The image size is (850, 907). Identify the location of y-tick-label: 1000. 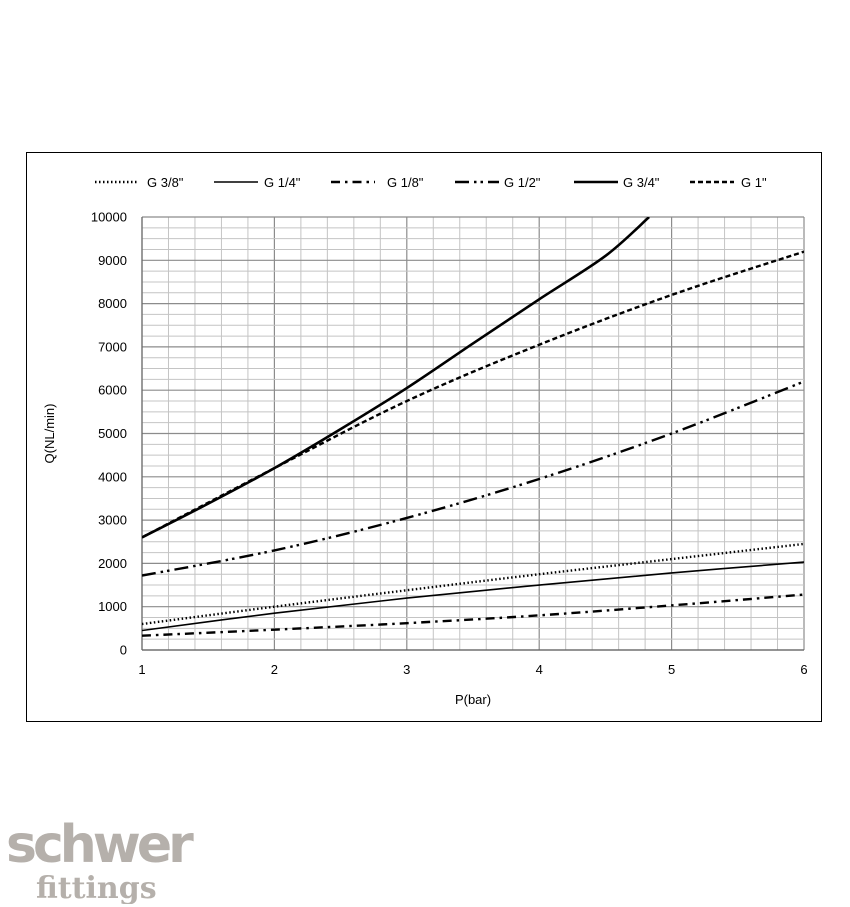
(112, 606).